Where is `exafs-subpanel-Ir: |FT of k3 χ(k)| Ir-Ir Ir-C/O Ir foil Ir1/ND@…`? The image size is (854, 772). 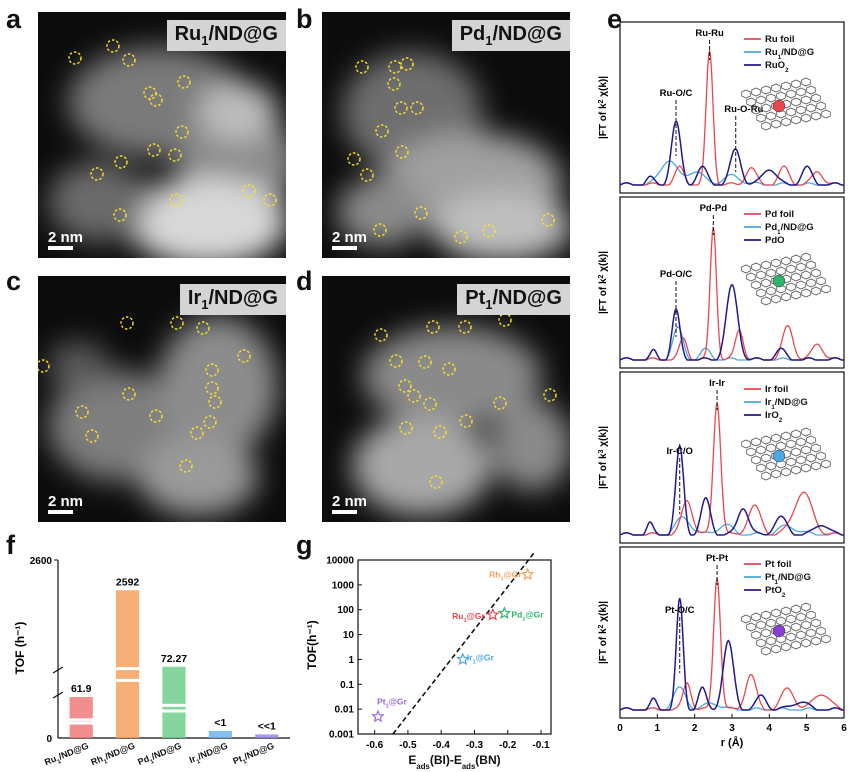
exafs-subpanel-Ir: |FT of k3 χ(k)| Ir-Ir Ir-C/O Ir foil Ir1/ND@… is located at coordinates (721, 457).